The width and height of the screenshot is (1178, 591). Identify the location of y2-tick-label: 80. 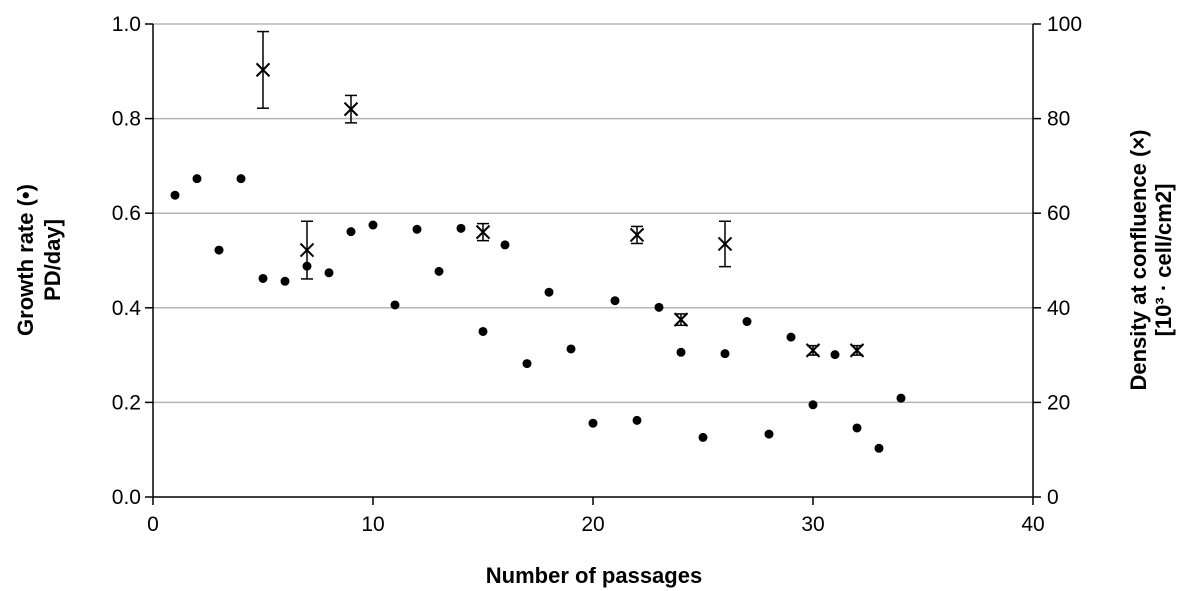
(1058, 119).